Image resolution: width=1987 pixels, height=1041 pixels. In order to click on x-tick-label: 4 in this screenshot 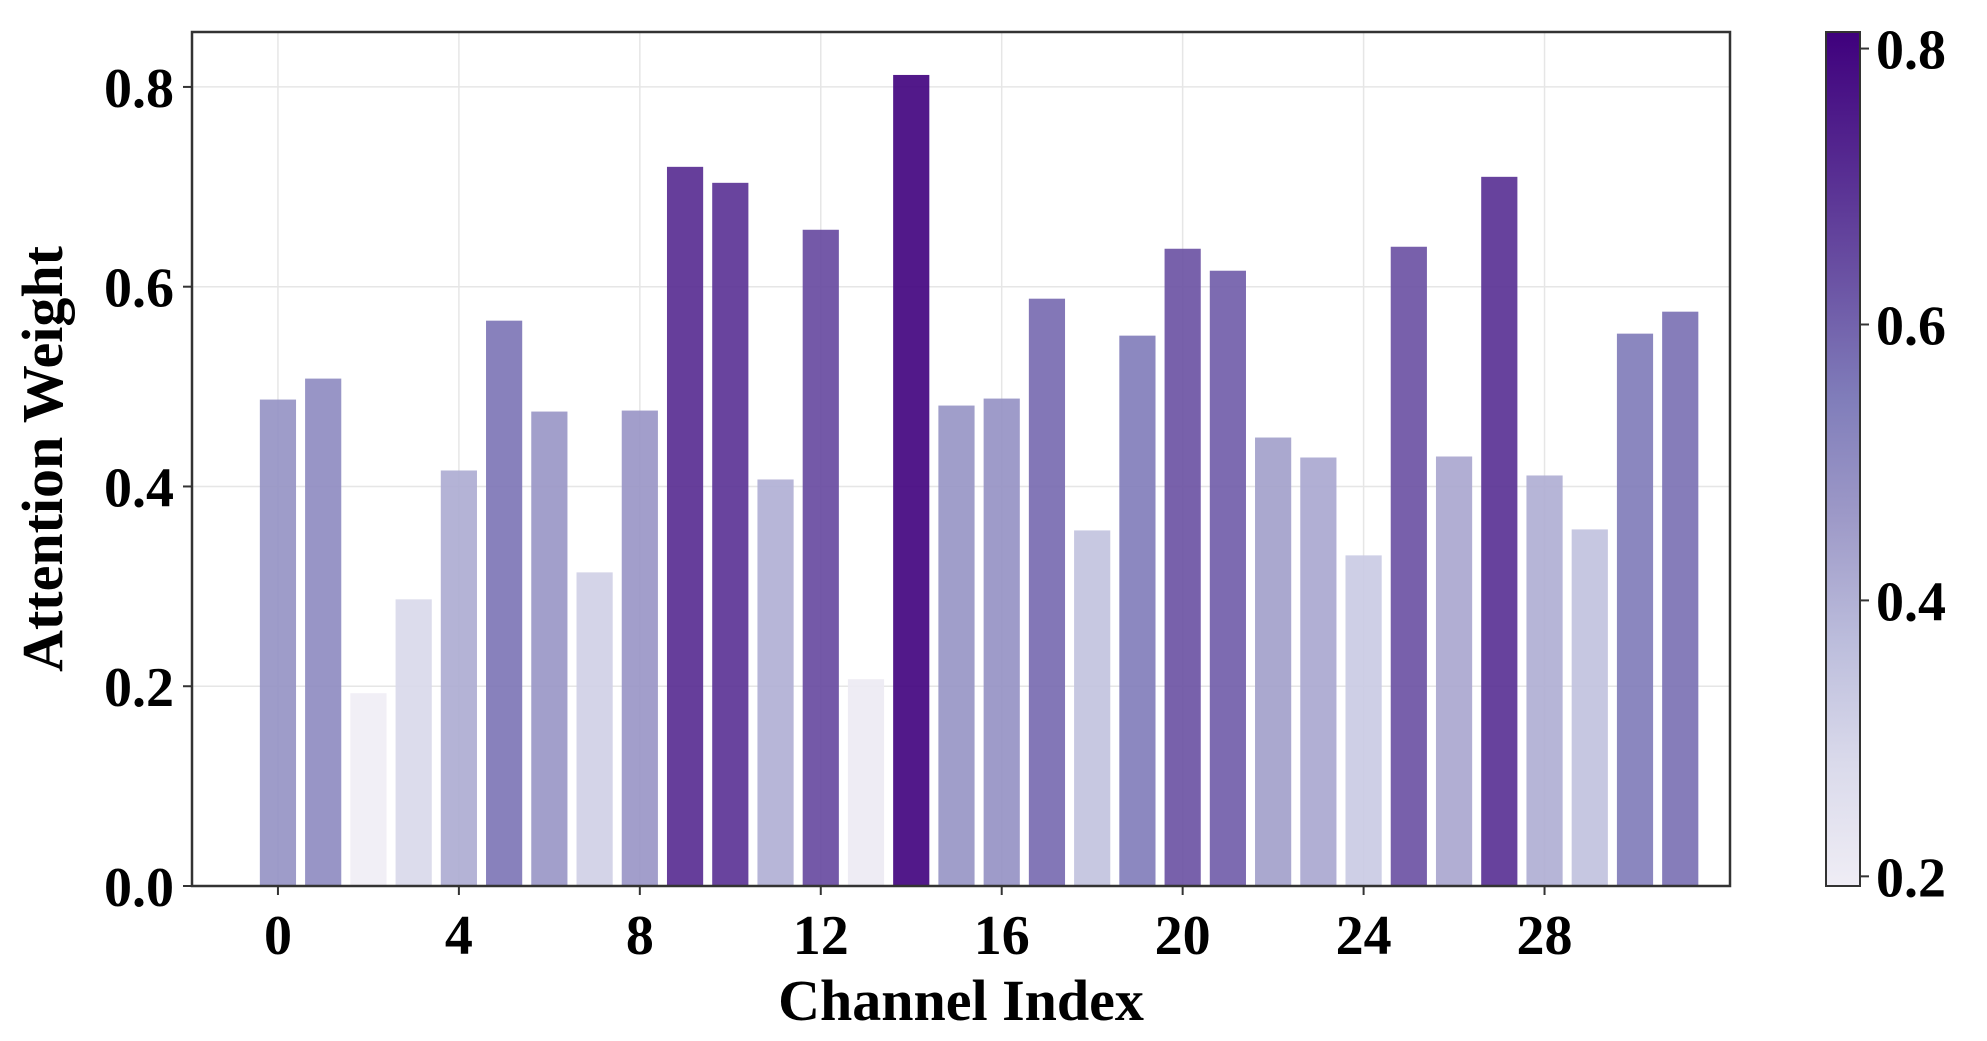, I will do `click(459, 936)`.